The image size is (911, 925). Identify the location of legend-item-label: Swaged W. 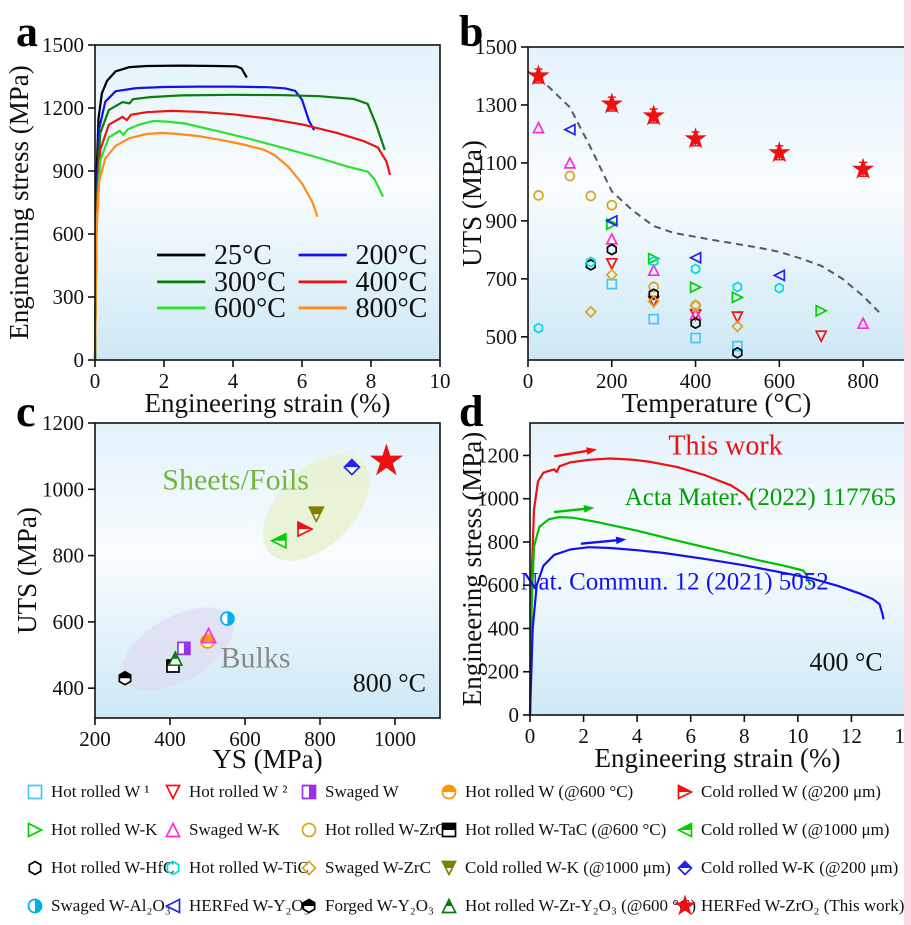
(362, 791).